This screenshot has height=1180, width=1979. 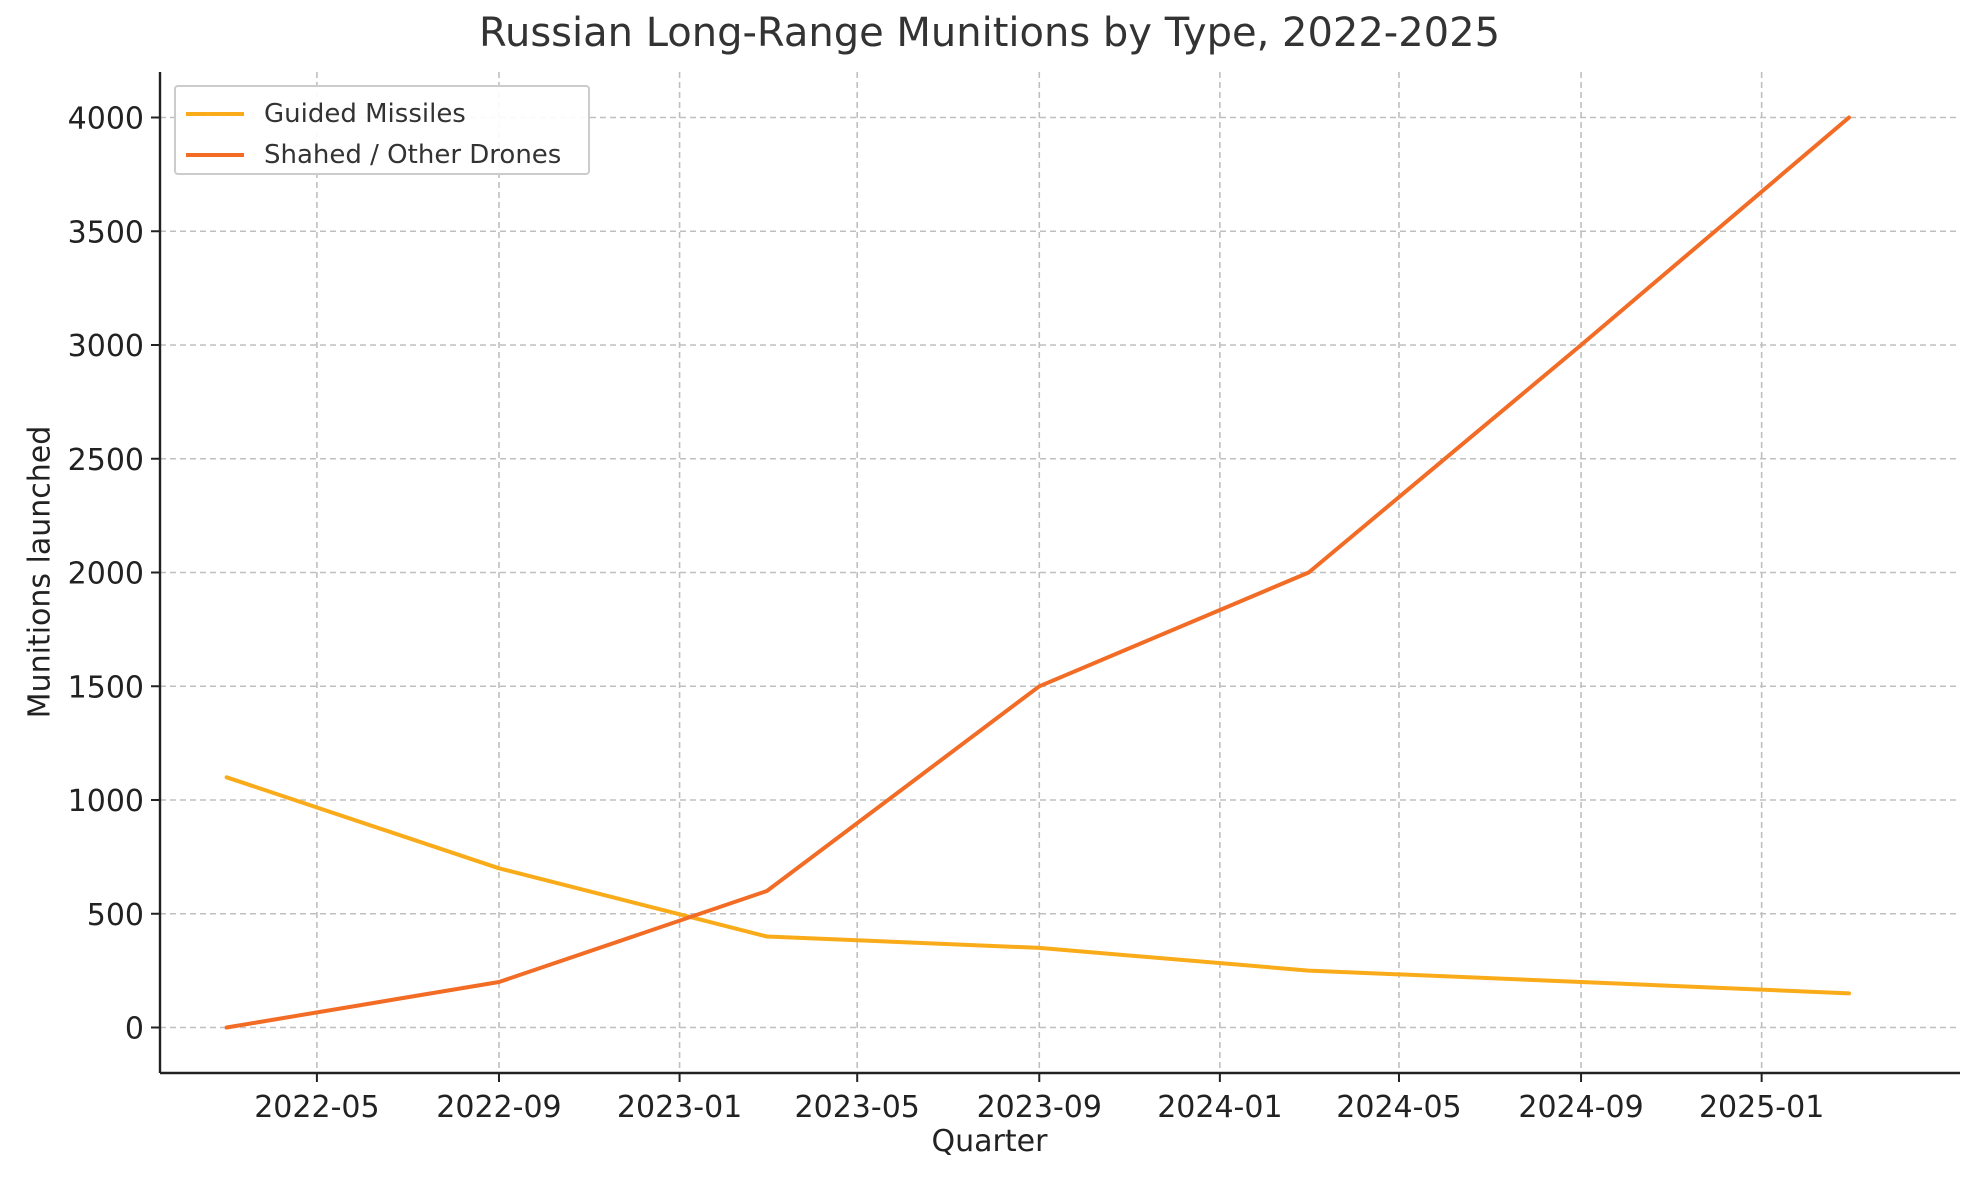 I want to click on x-tick-label: 2024-01, so click(x=1219, y=1107).